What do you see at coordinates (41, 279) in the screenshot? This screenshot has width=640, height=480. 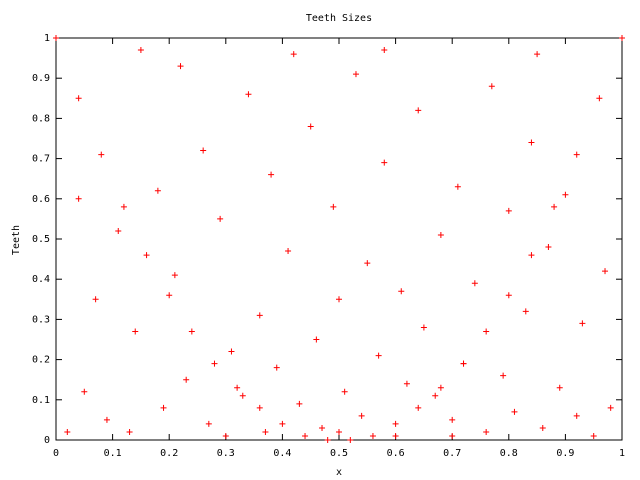 I see `y-tick-label: 0.4` at bounding box center [41, 279].